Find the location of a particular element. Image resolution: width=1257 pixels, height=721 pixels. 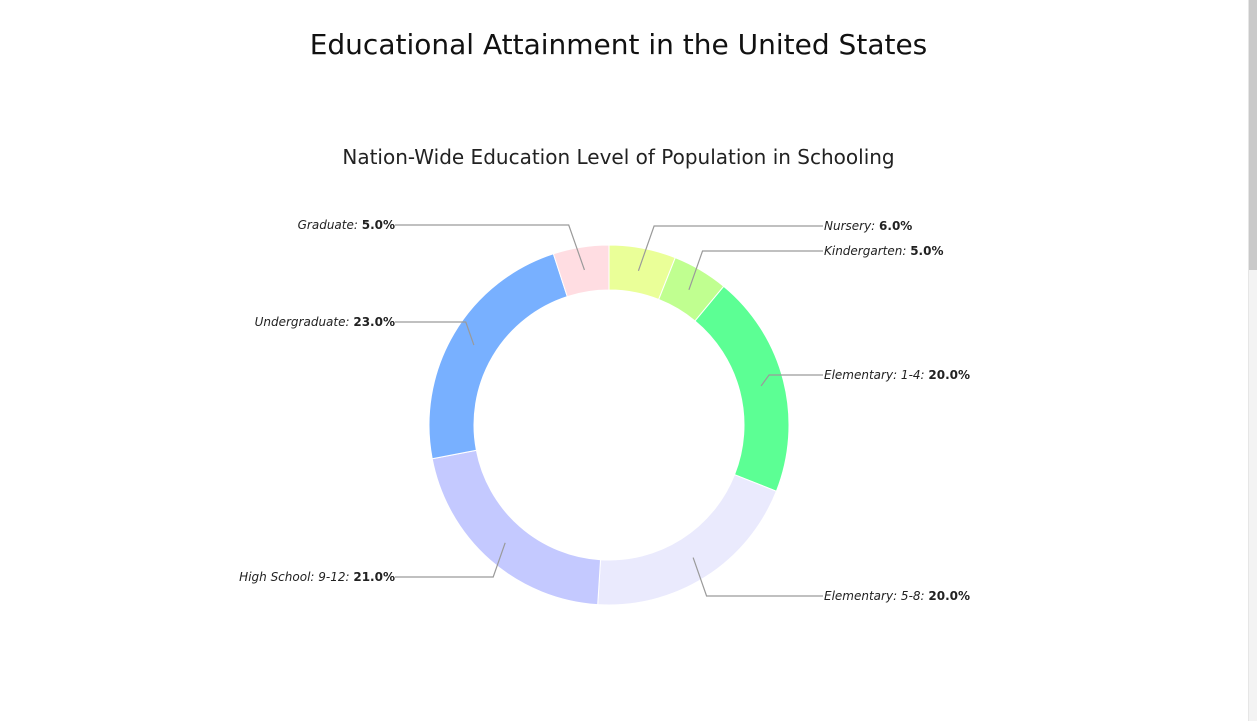

leader-line-undergraduate is located at coordinates (435, 333).